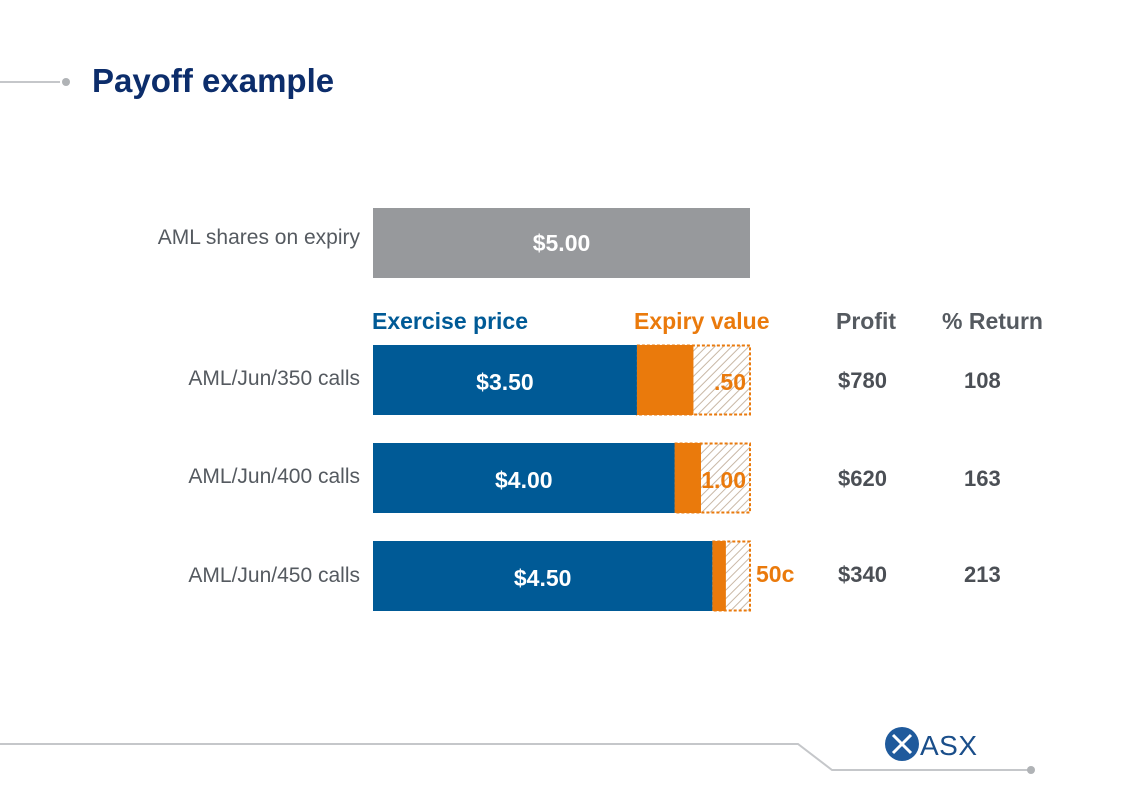 Image resolution: width=1122 pixels, height=793 pixels. I want to click on header-profit: Profit, so click(866, 321).